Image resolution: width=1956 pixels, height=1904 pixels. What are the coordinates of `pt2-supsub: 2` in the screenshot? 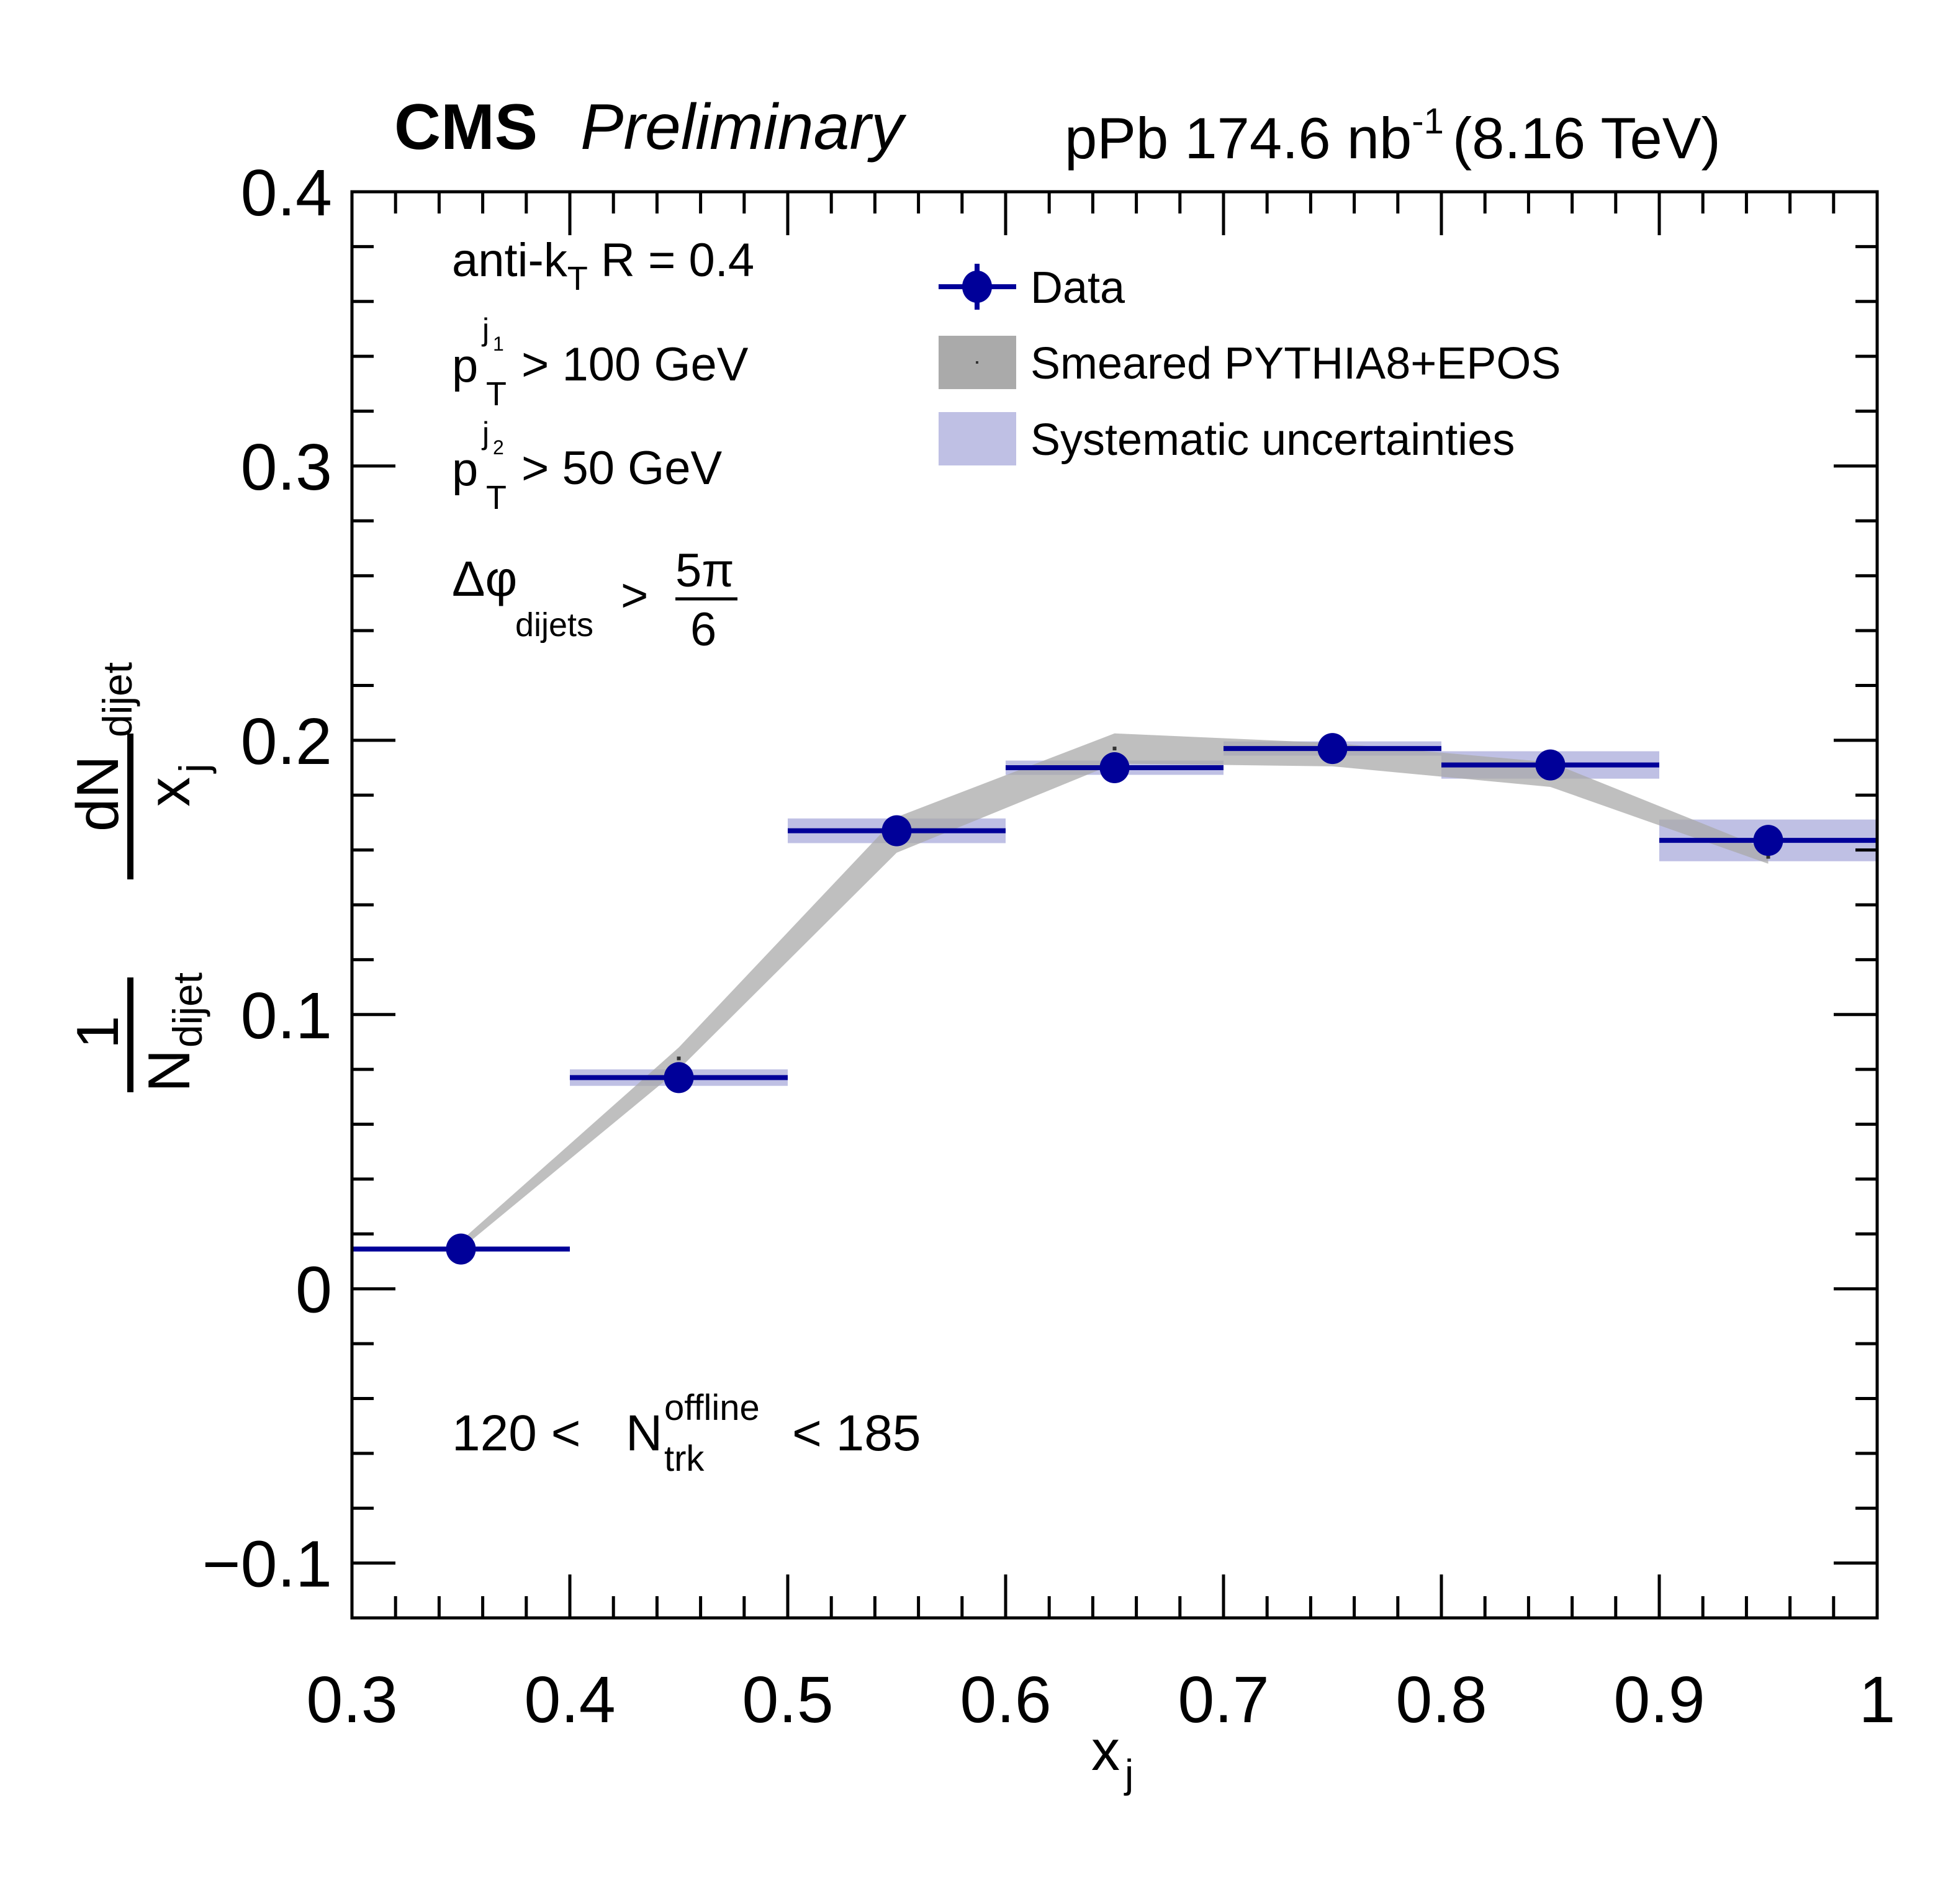 It's located at (498, 448).